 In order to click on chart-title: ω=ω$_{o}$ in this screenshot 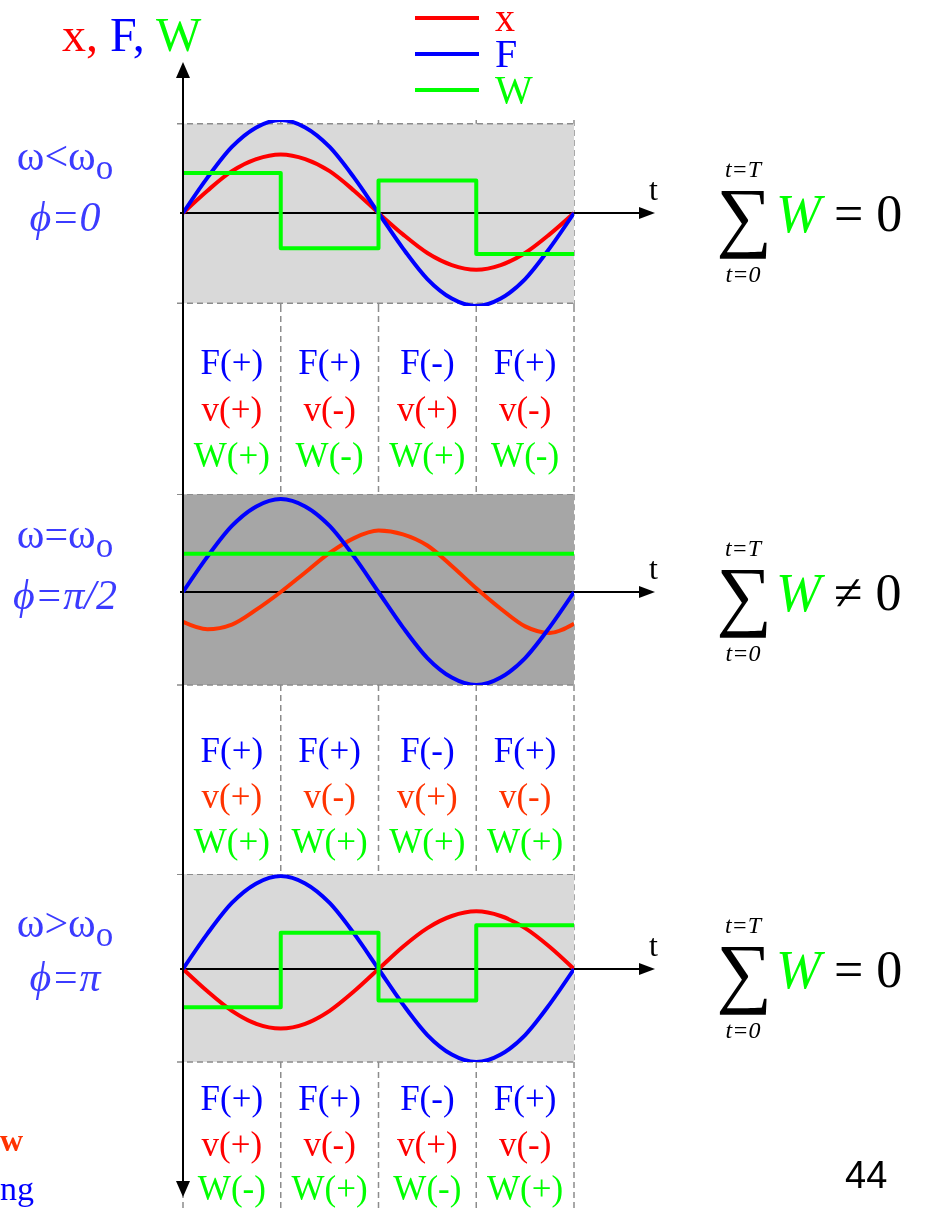, I will do `click(65, 538)`.